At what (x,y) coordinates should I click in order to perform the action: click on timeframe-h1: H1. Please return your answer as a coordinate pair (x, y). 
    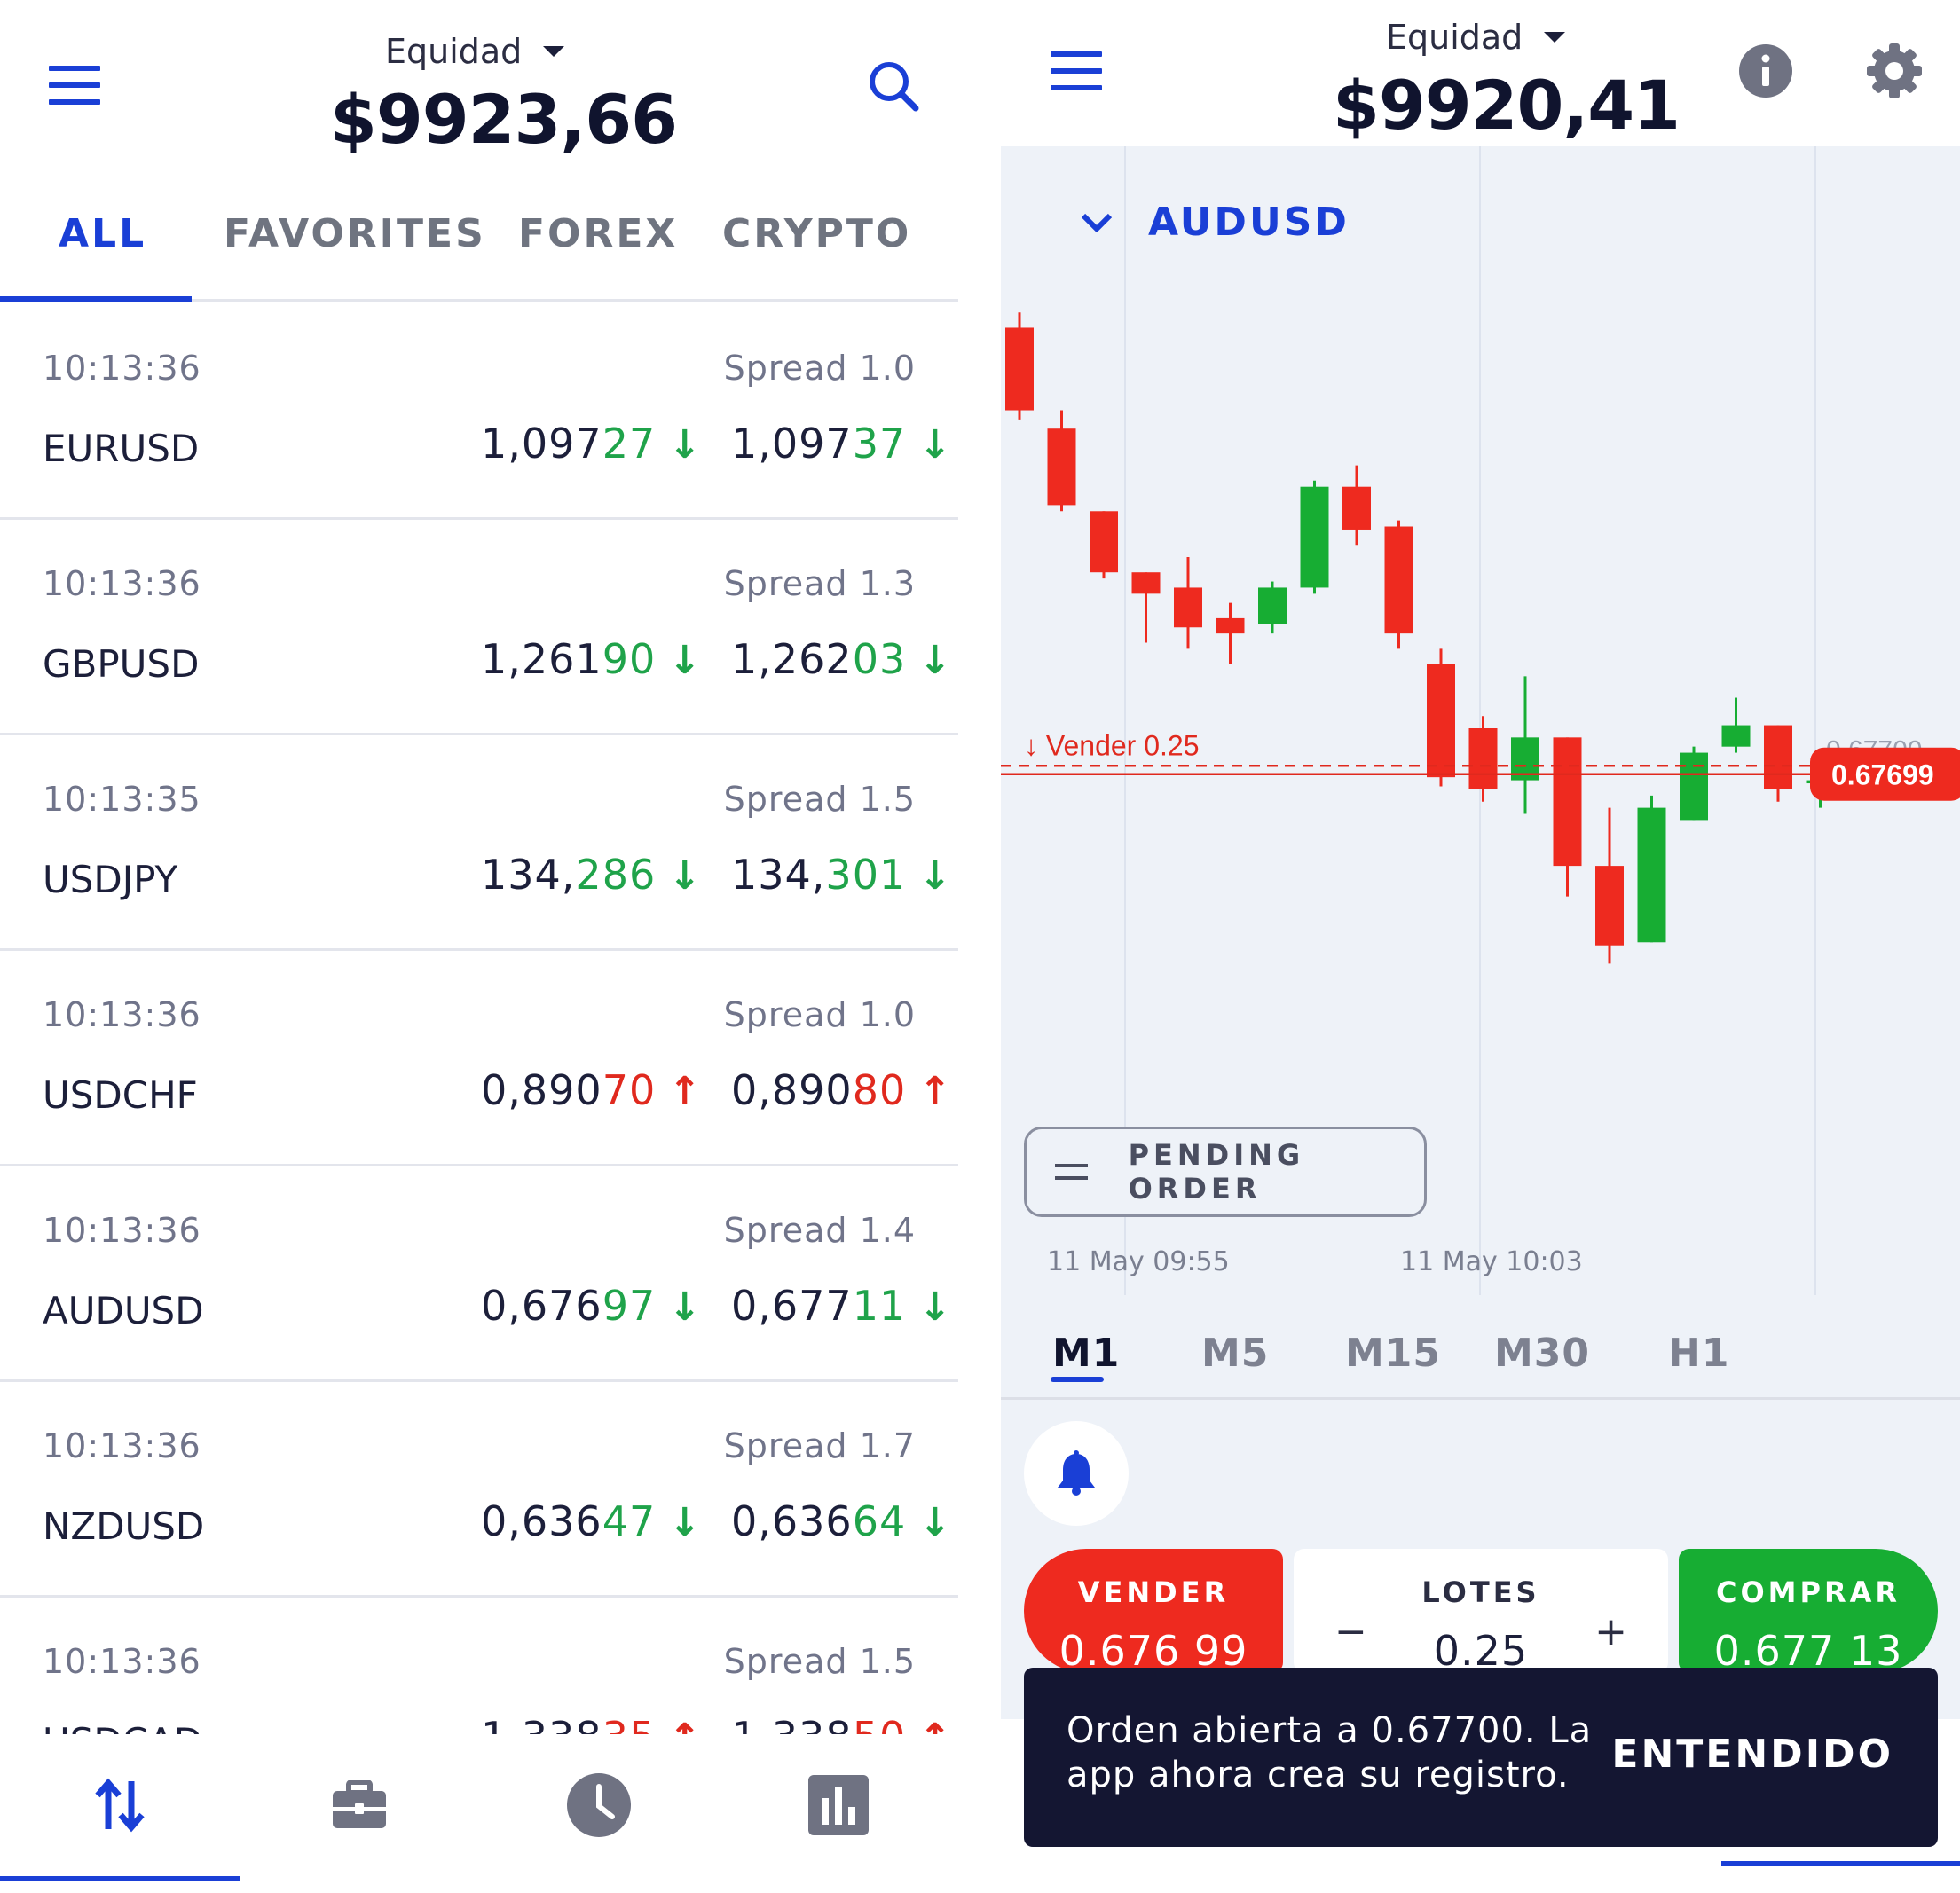
    Looking at the image, I should click on (1699, 1353).